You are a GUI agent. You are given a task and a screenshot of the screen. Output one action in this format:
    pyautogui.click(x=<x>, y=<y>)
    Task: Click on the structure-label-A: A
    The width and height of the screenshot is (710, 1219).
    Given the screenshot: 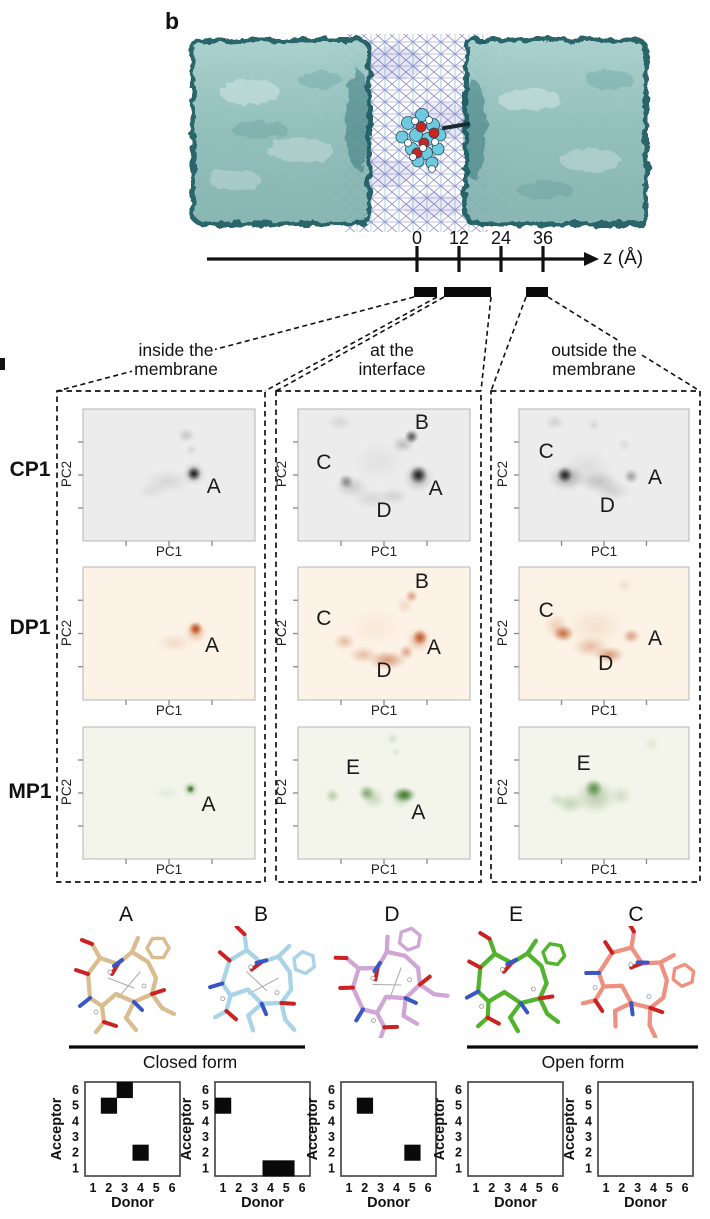 What is the action you would take?
    pyautogui.click(x=125, y=914)
    